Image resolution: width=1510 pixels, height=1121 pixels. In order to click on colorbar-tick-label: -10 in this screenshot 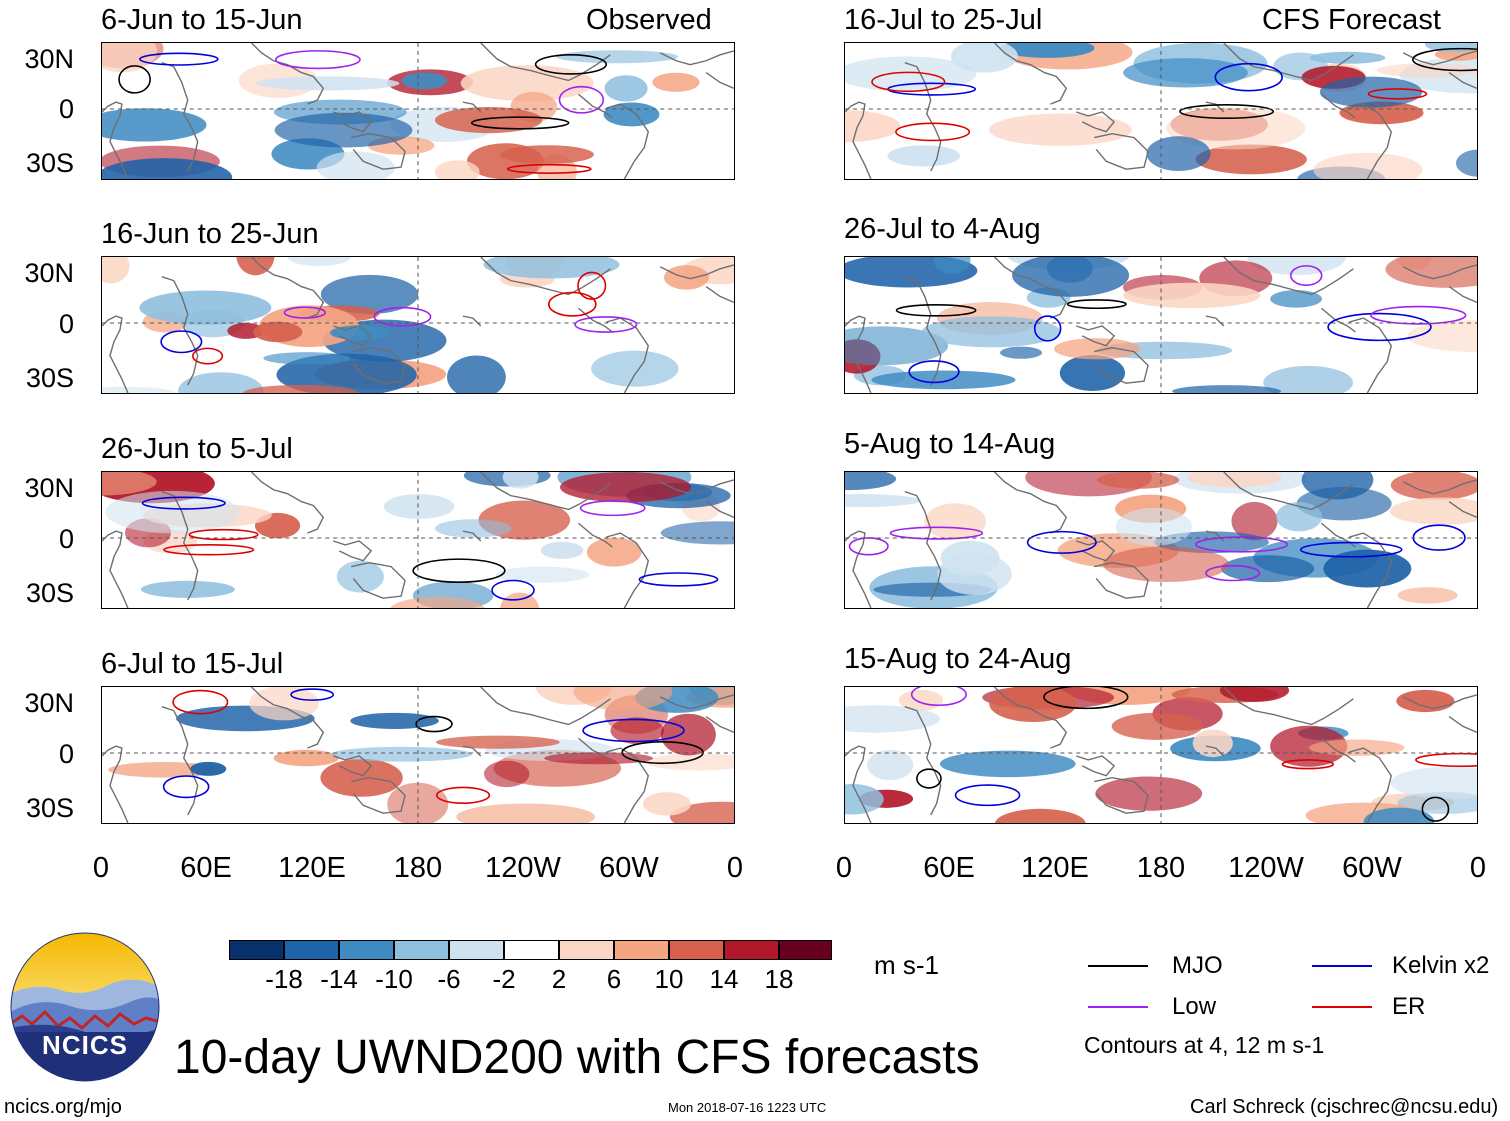, I will do `click(394, 979)`.